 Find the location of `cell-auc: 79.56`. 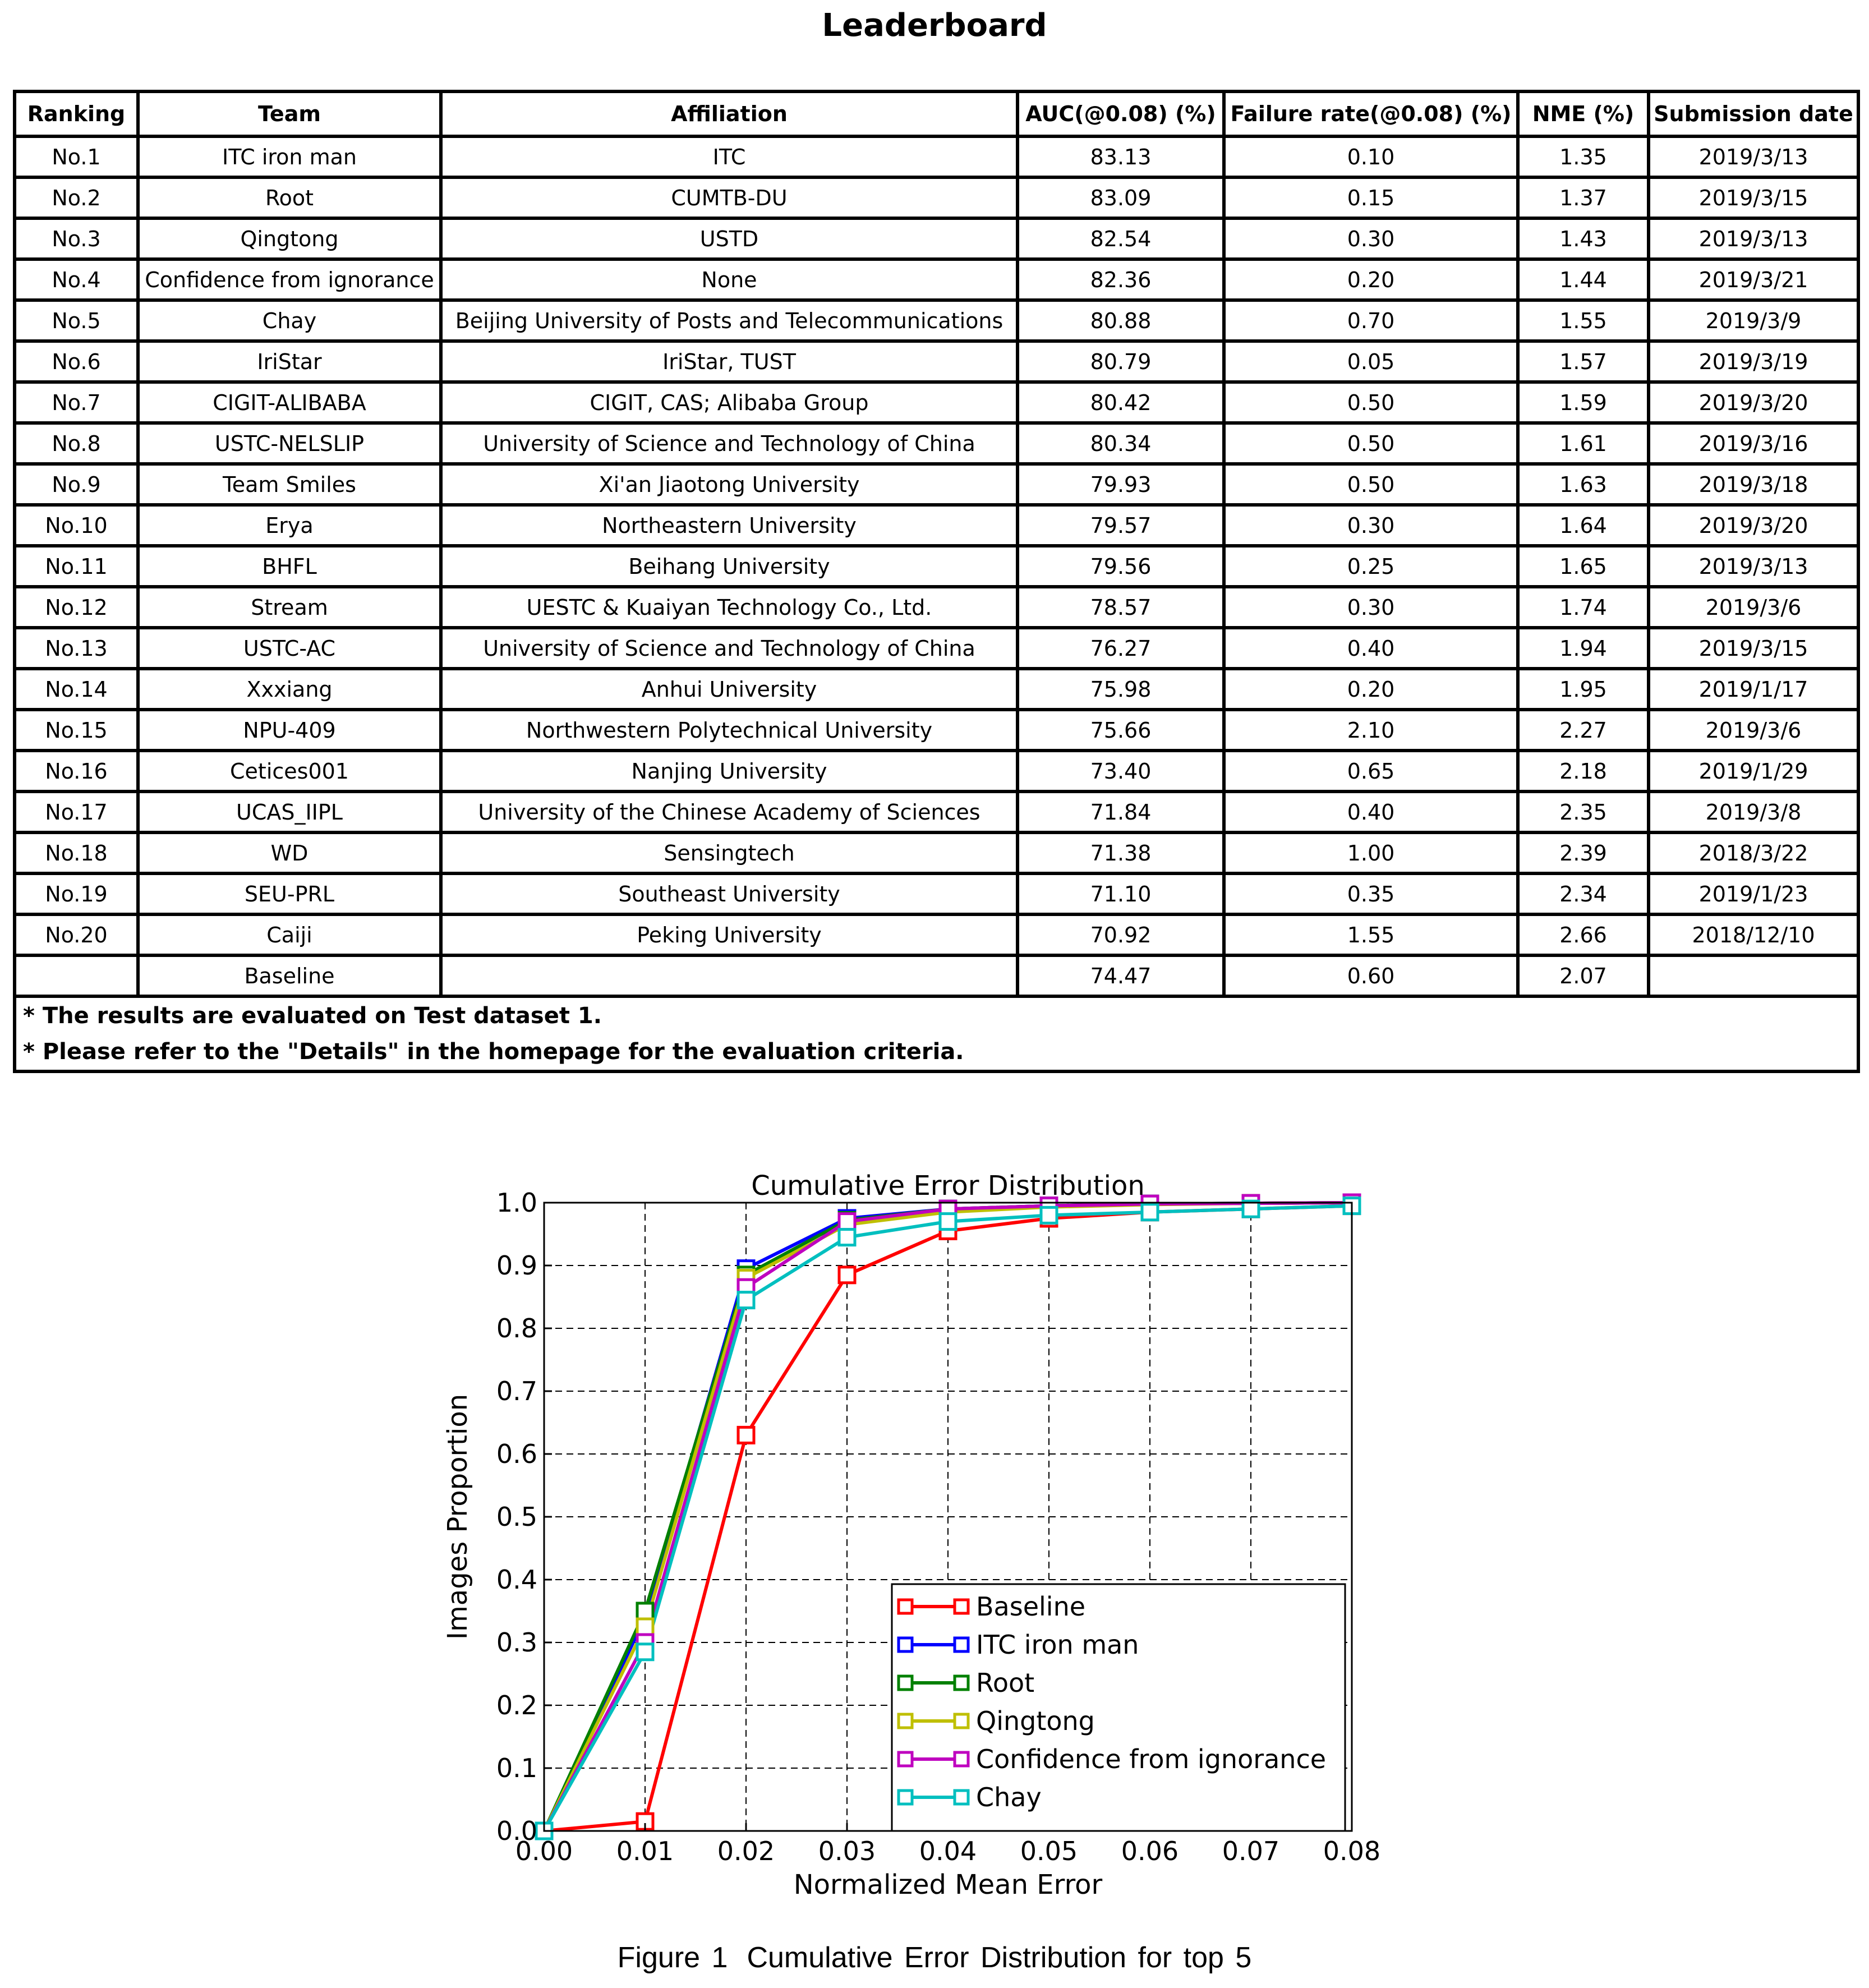

cell-auc: 79.56 is located at coordinates (1121, 566).